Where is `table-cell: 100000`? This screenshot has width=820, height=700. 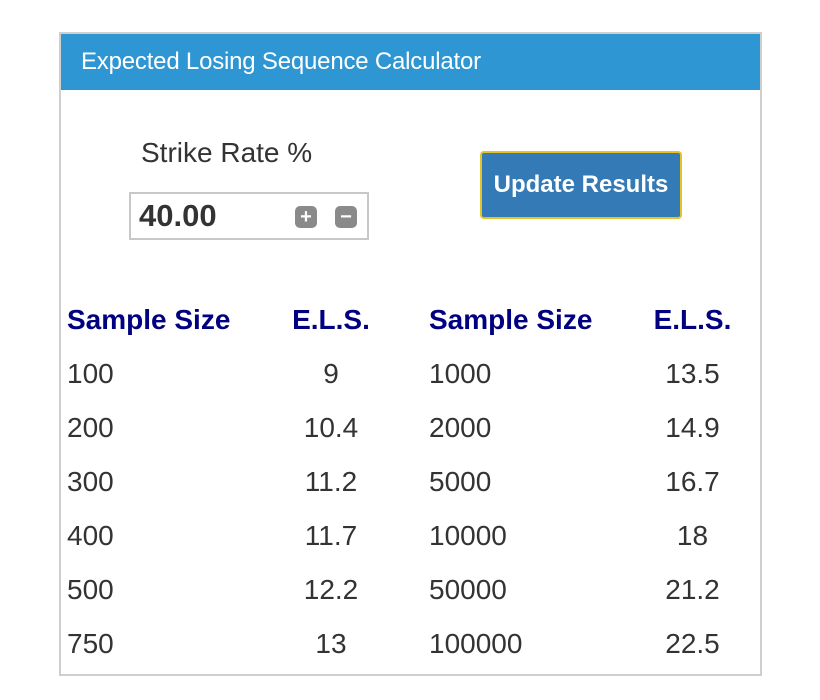 table-cell: 100000 is located at coordinates (476, 643).